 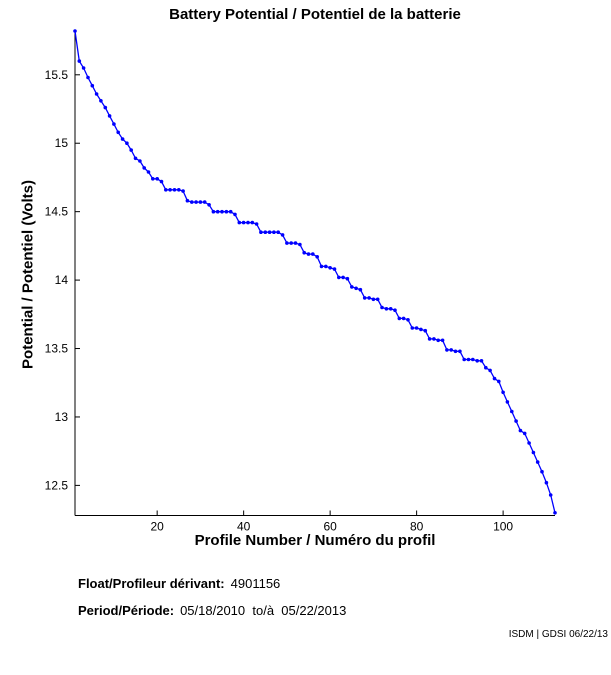 What do you see at coordinates (315, 540) in the screenshot?
I see `x-axis-label: Profile Number / Numéro du profil` at bounding box center [315, 540].